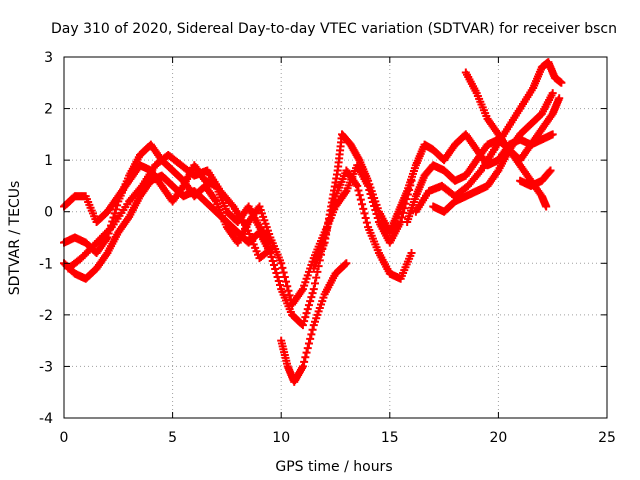 Image resolution: width=640 pixels, height=480 pixels. I want to click on x-tick-label: 25, so click(607, 438).